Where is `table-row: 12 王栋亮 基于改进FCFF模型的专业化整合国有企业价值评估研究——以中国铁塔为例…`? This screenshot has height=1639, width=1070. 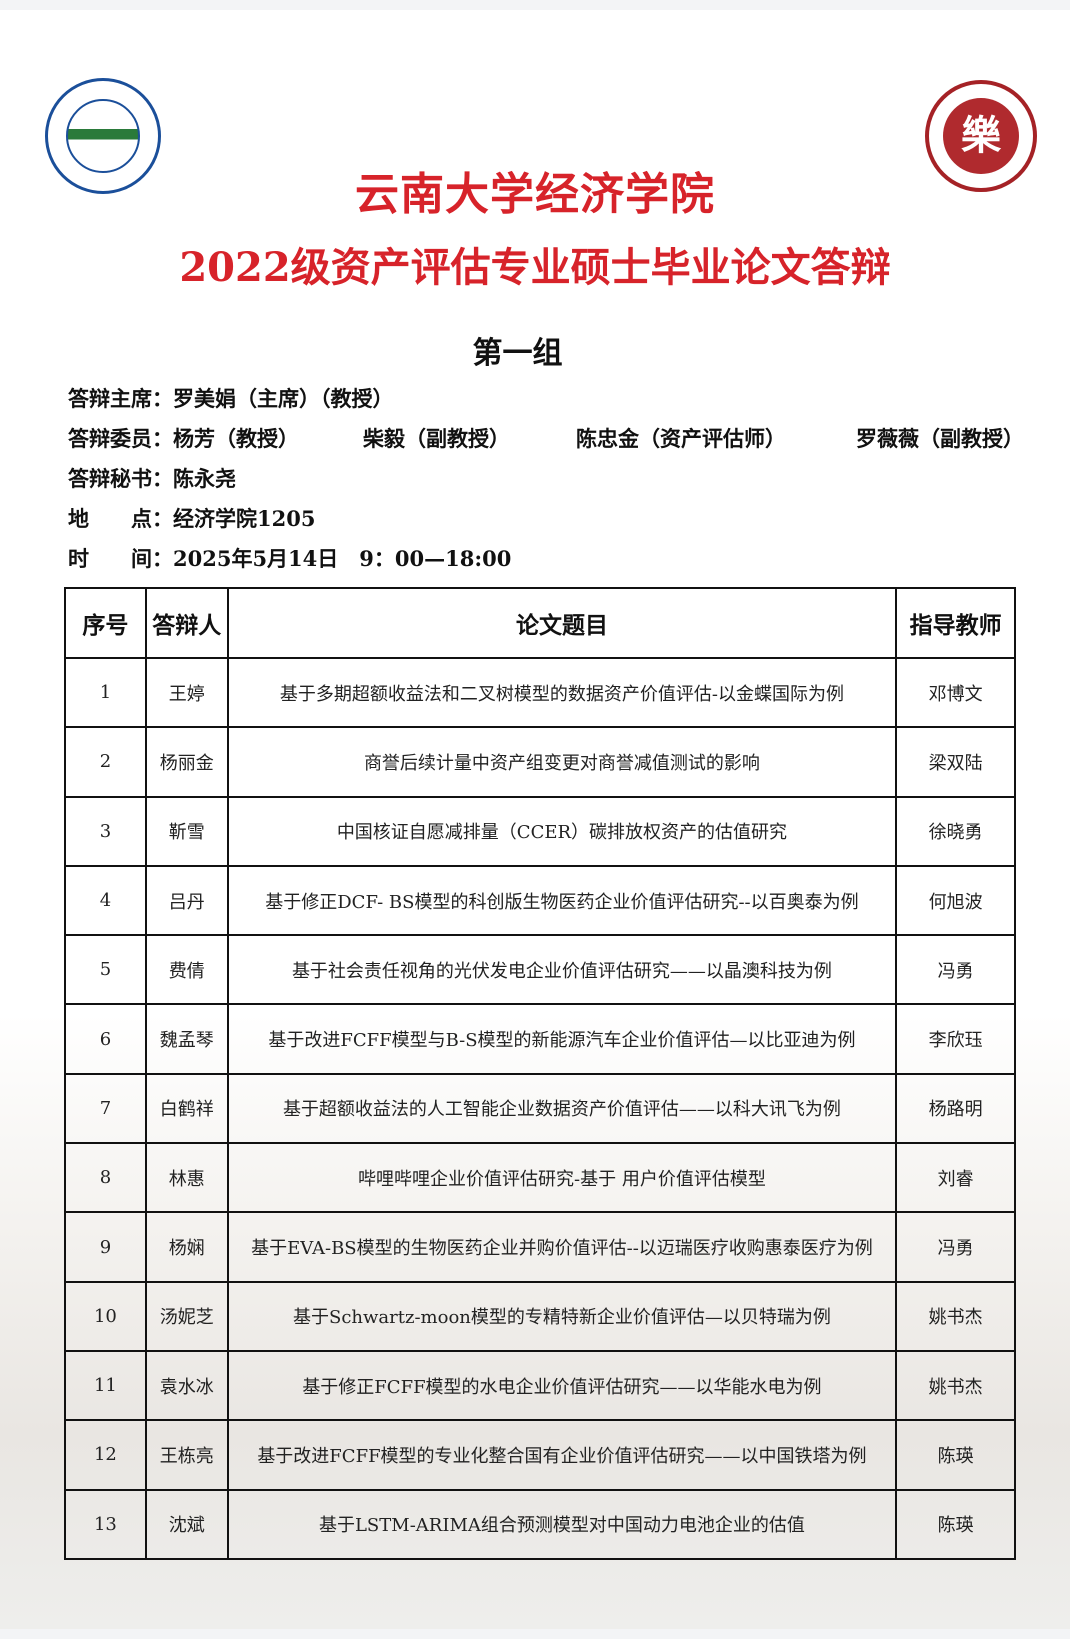
table-row: 12 王栋亮 基于改进FCFF模型的专业化整合国有企业价值评估研究——以中国铁塔为例… is located at coordinates (540, 1455).